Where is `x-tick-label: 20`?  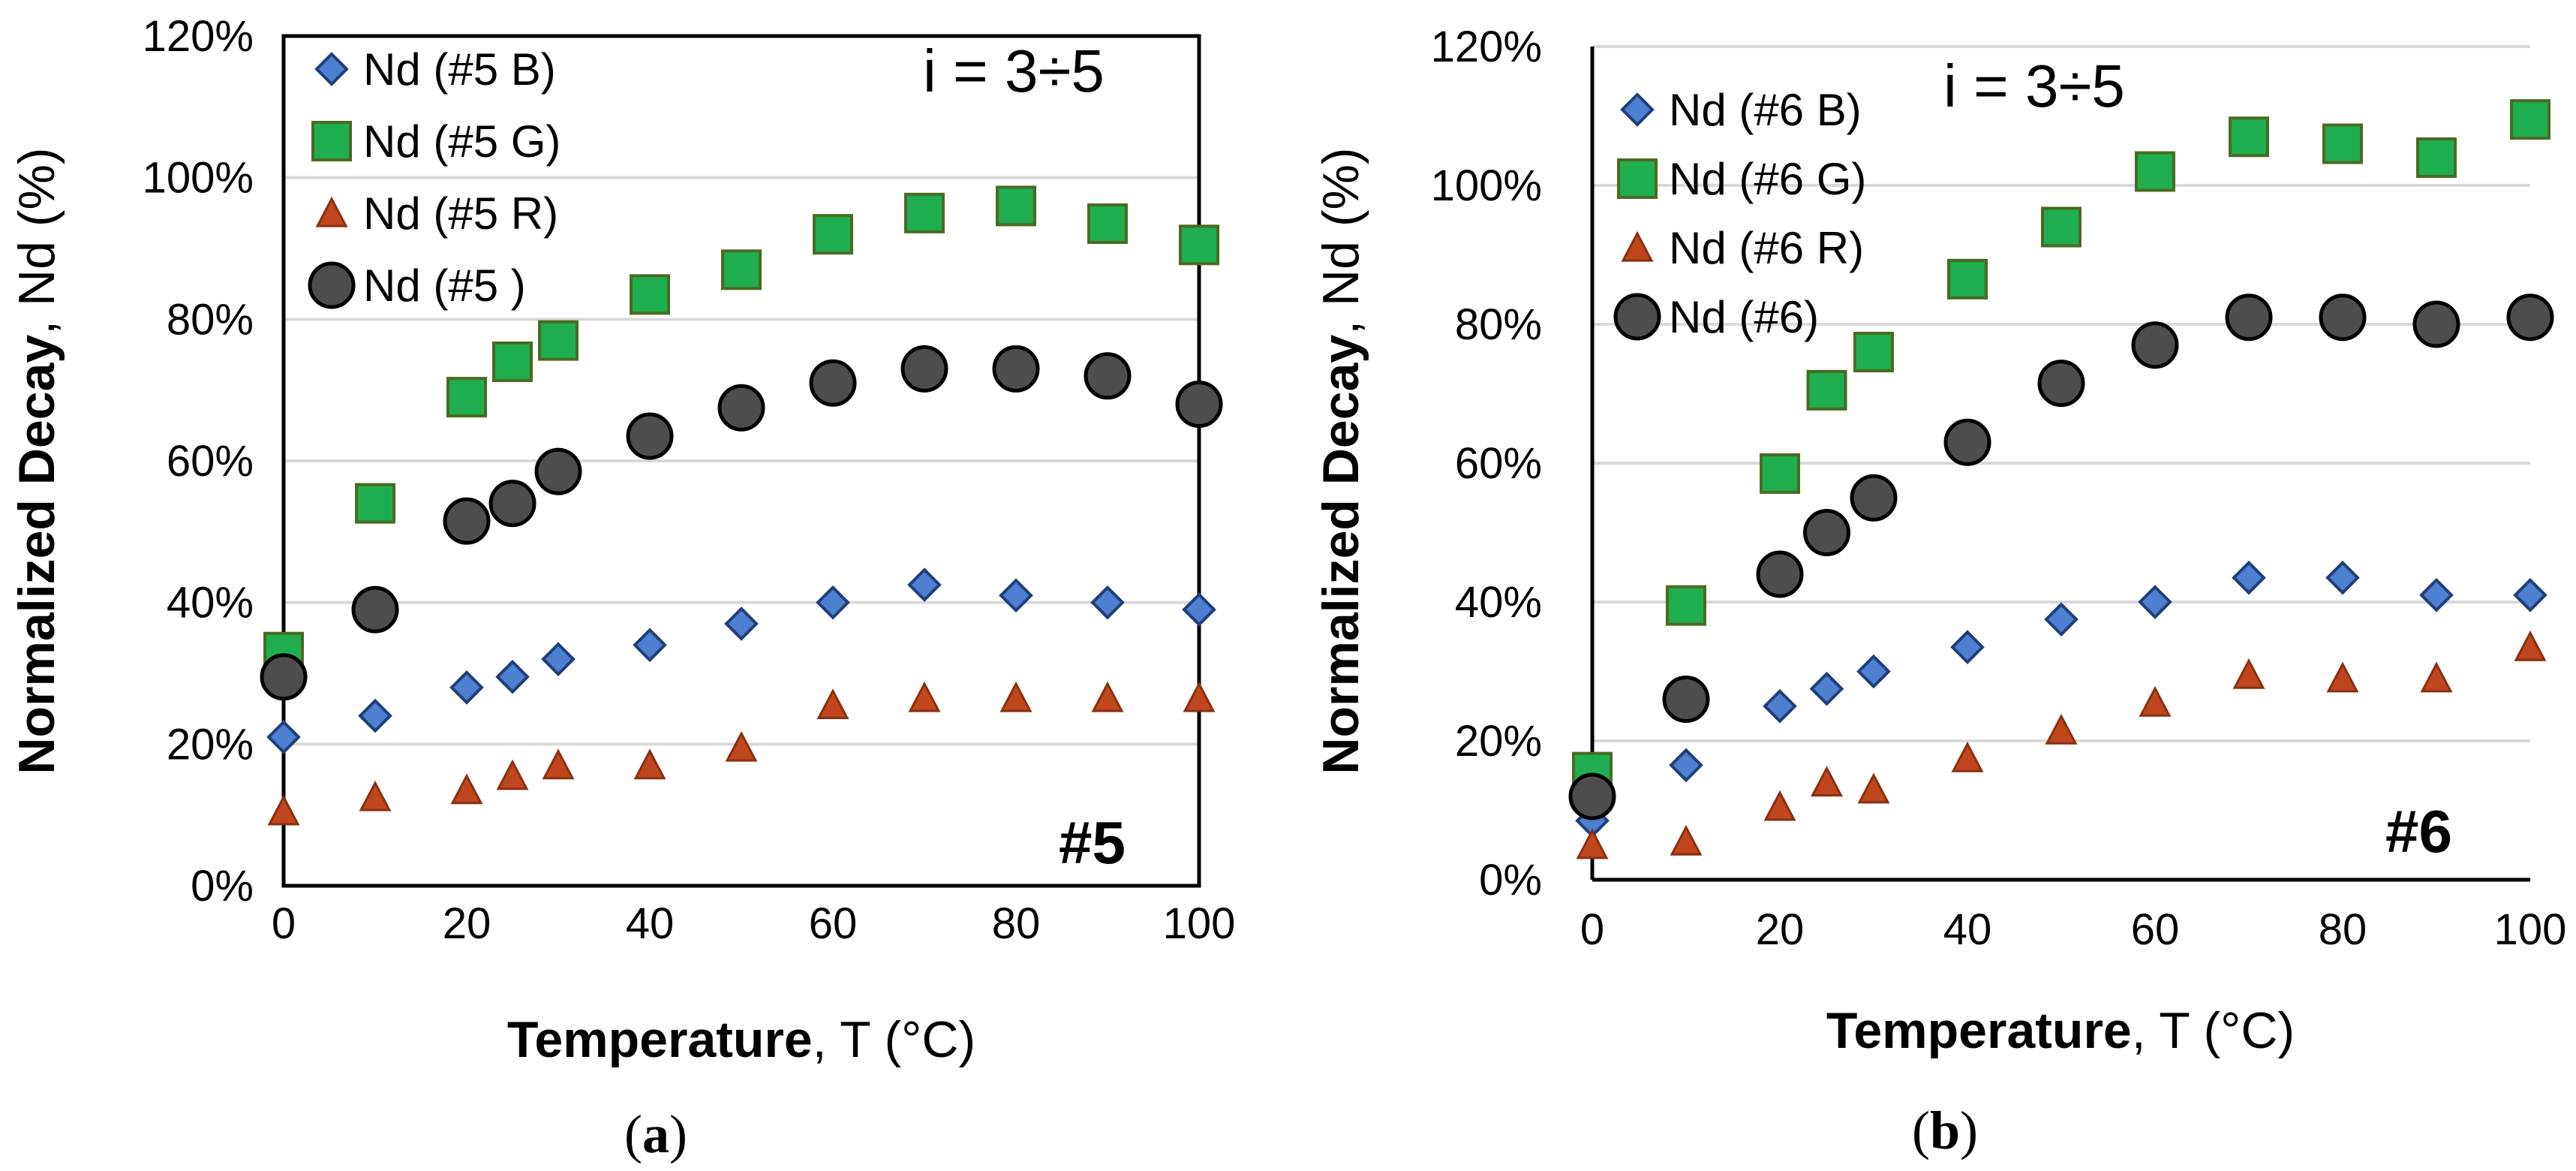
x-tick-label: 20 is located at coordinates (1780, 929).